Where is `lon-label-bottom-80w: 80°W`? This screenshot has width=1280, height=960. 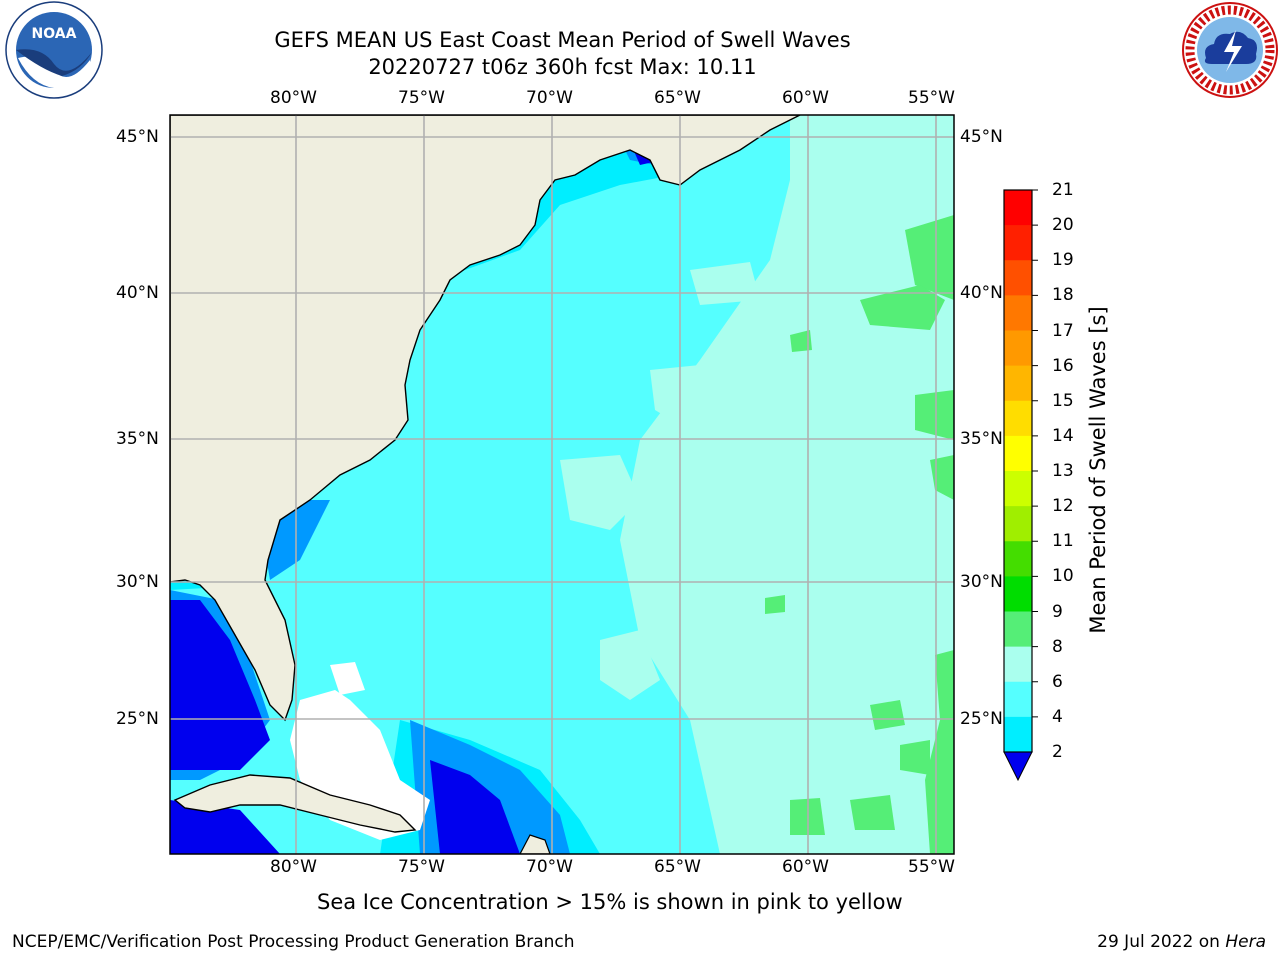
lon-label-bottom-80w: 80°W is located at coordinates (293, 867).